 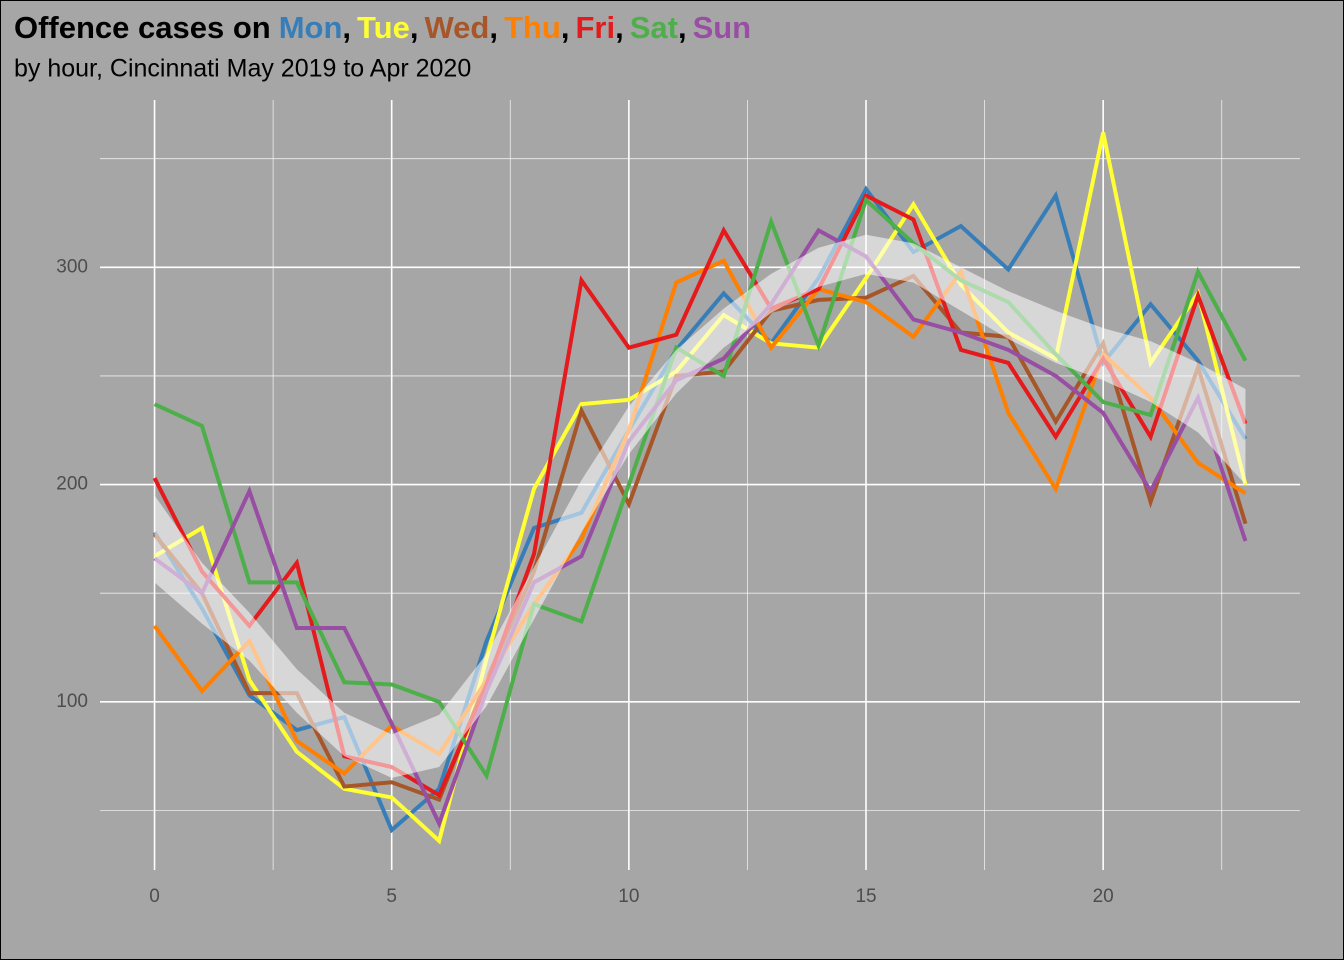 What do you see at coordinates (722, 27) in the screenshot?
I see `title-day: Sun` at bounding box center [722, 27].